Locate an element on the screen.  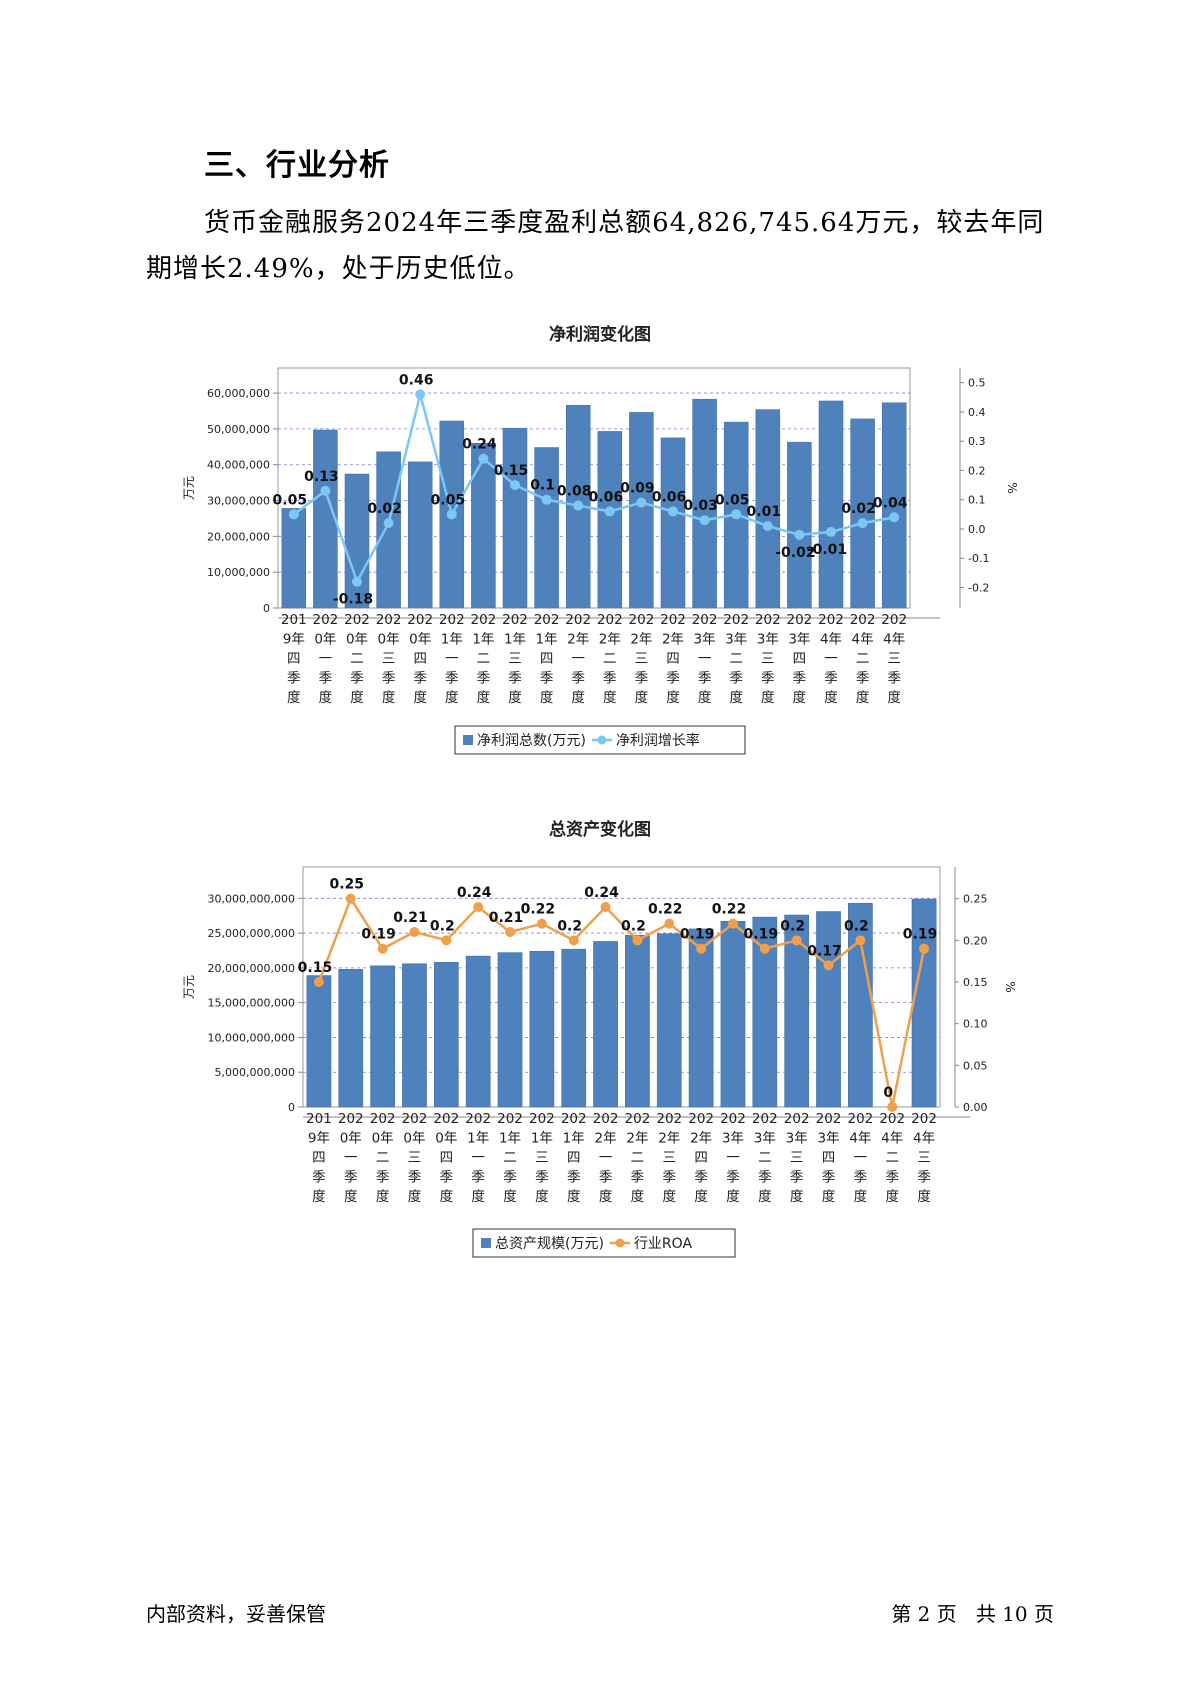
category-label-line: 四 is located at coordinates (829, 1158).